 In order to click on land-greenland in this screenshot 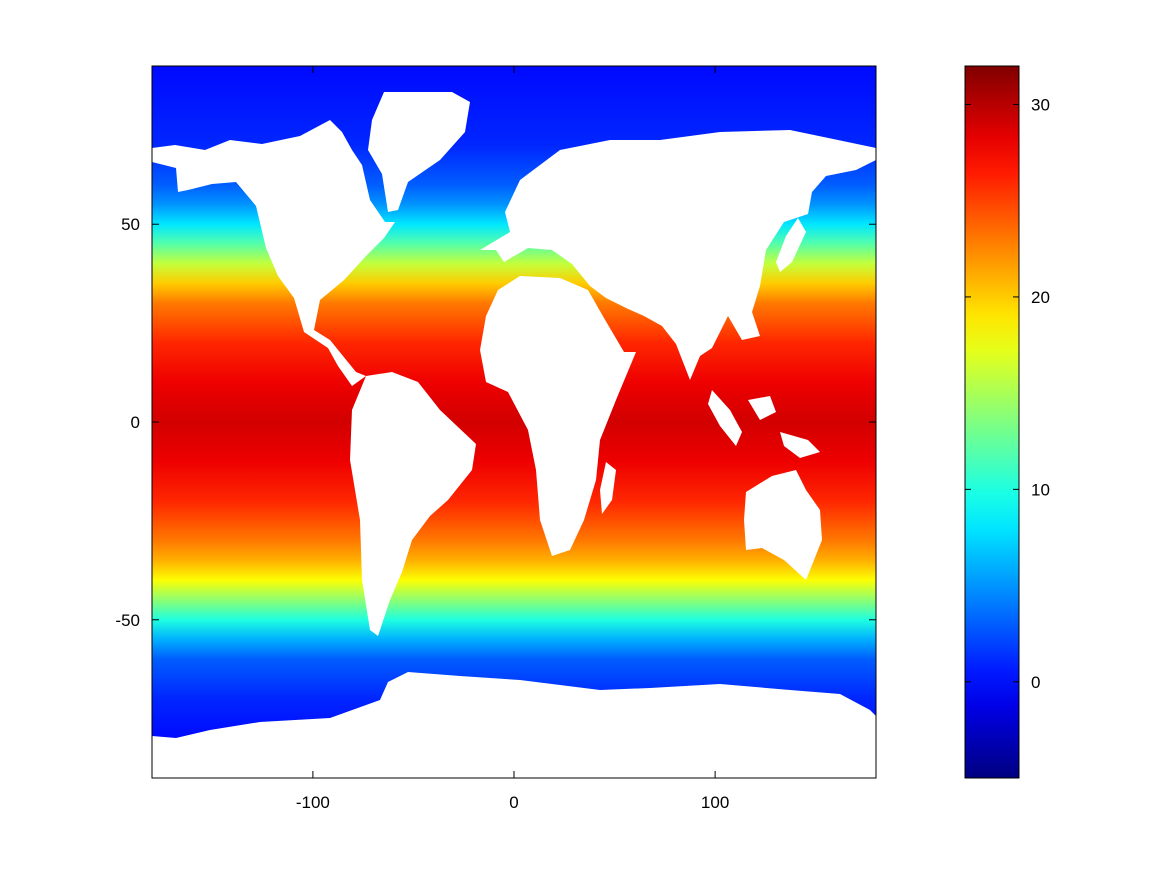, I will do `click(419, 152)`.